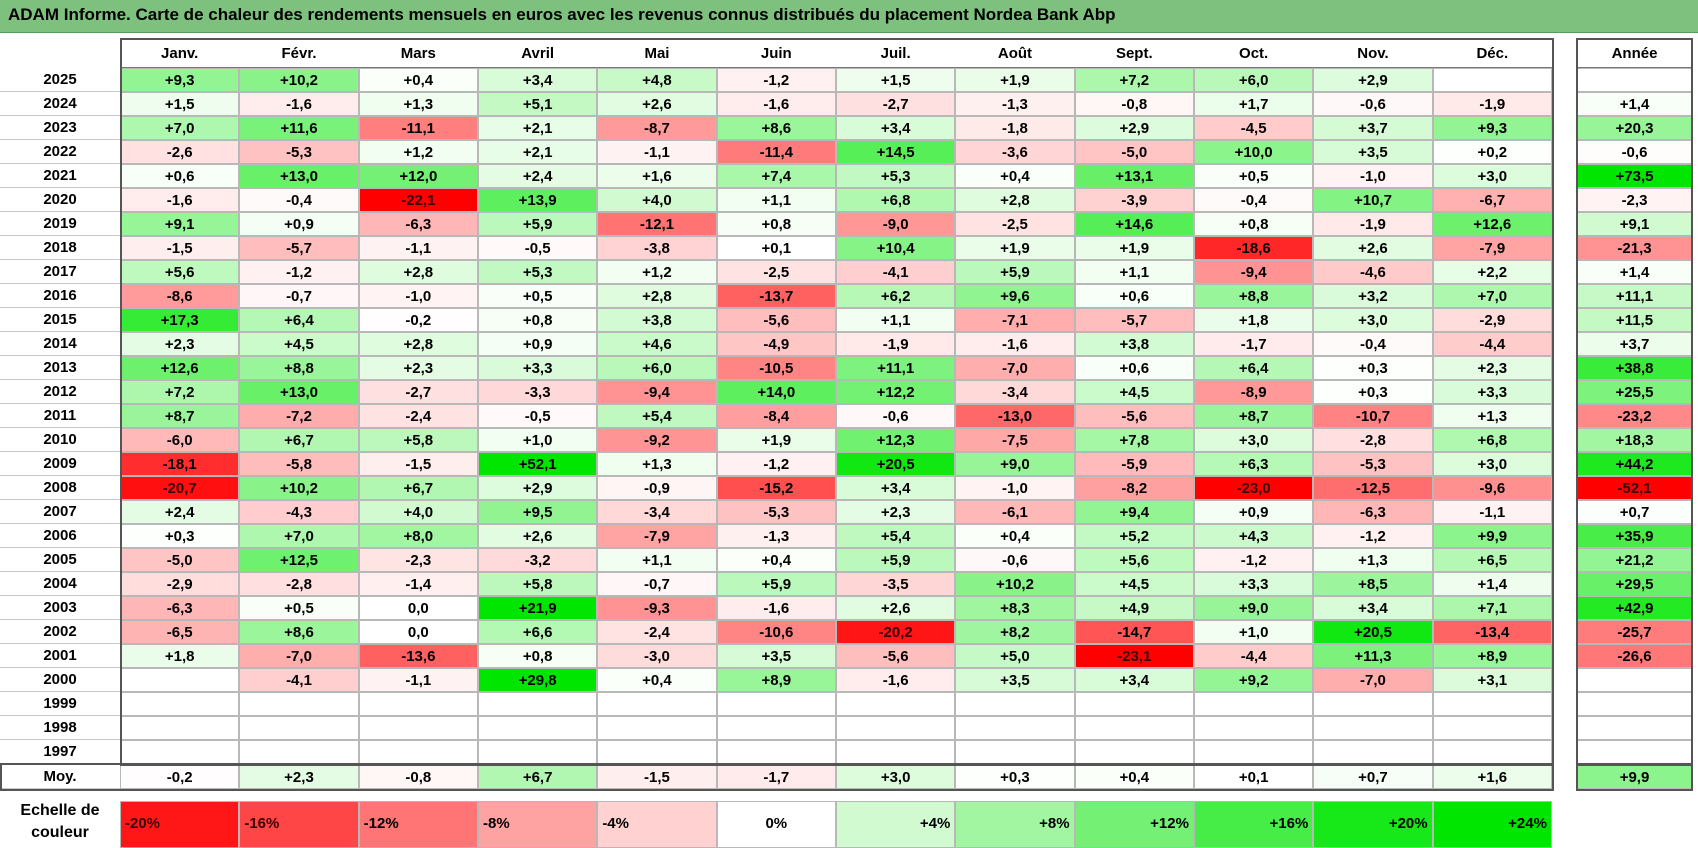 This screenshot has width=1698, height=848. What do you see at coordinates (1634, 392) in the screenshot?
I see `annual-cell: +25,5` at bounding box center [1634, 392].